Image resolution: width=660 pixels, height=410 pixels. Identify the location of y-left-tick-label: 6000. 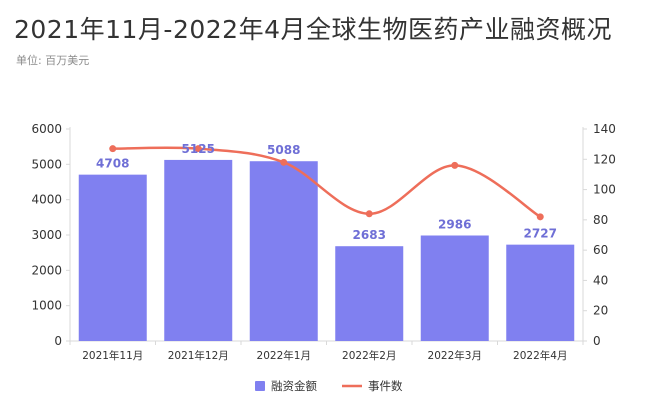
(46, 129).